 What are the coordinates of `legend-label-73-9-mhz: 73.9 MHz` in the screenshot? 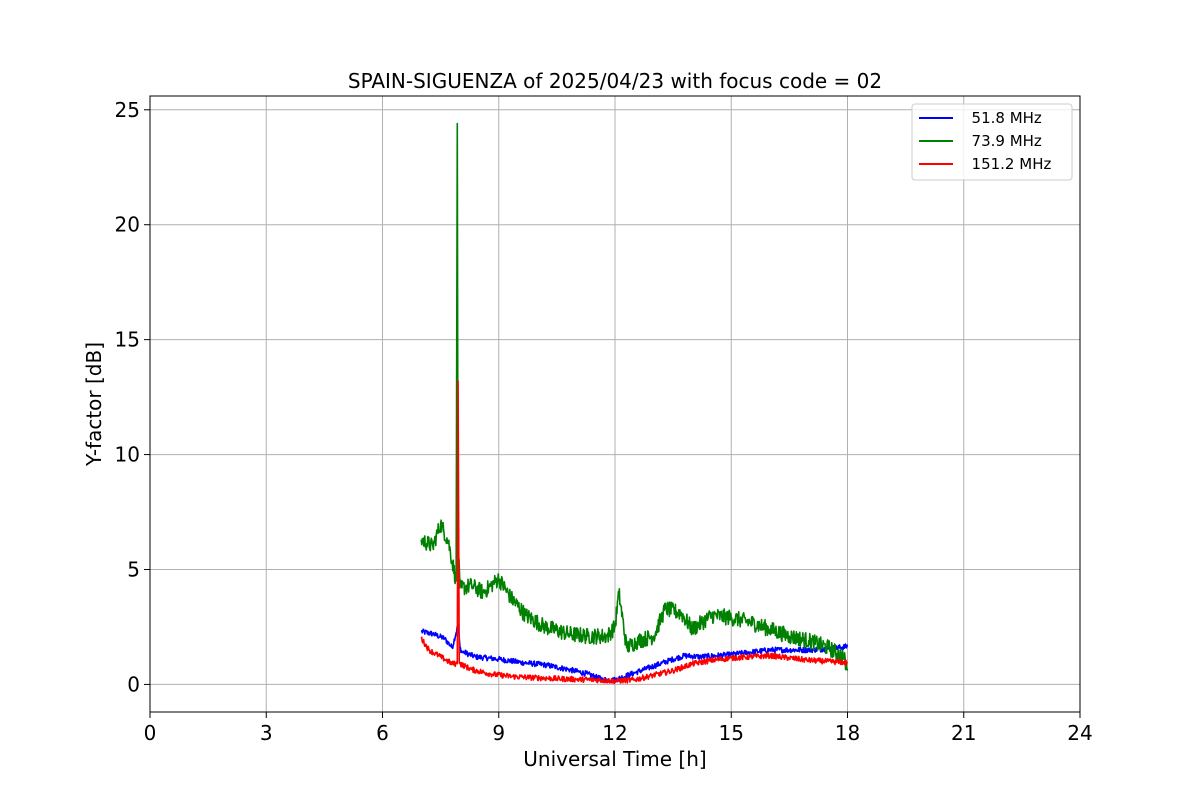 It's located at (1002, 141).